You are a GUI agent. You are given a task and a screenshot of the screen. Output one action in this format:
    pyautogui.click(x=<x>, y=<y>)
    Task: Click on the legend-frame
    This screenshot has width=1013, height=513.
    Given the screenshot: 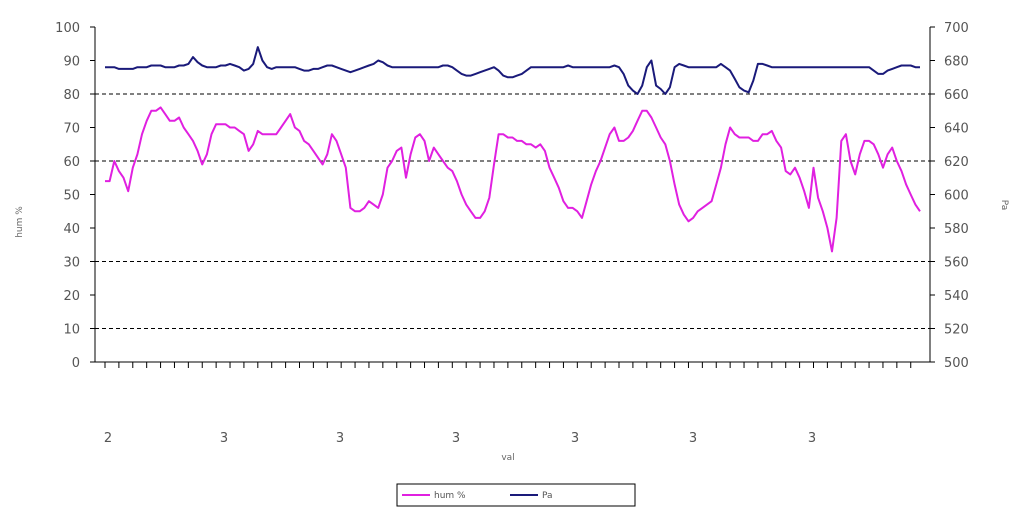 What is the action you would take?
    pyautogui.click(x=516, y=495)
    